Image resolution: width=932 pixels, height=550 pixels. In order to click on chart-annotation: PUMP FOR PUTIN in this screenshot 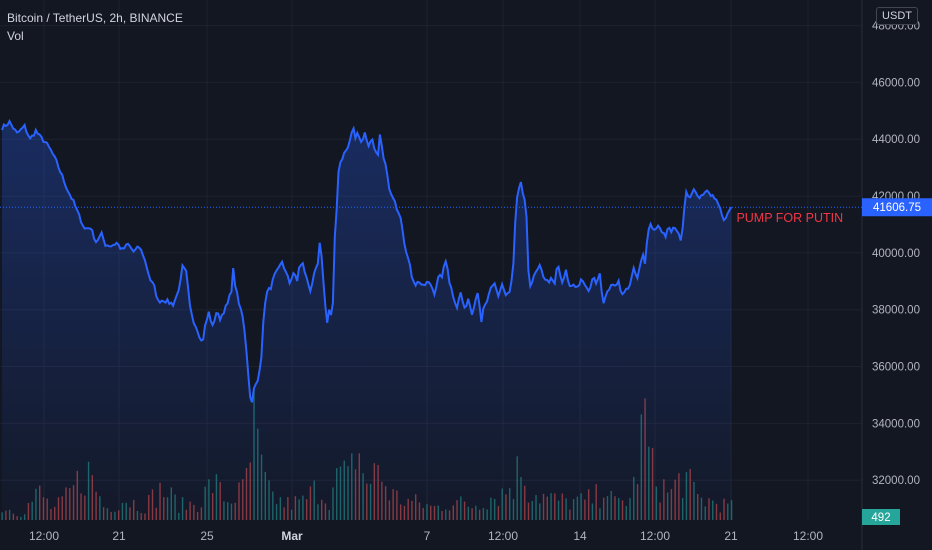, I will do `click(789, 218)`.